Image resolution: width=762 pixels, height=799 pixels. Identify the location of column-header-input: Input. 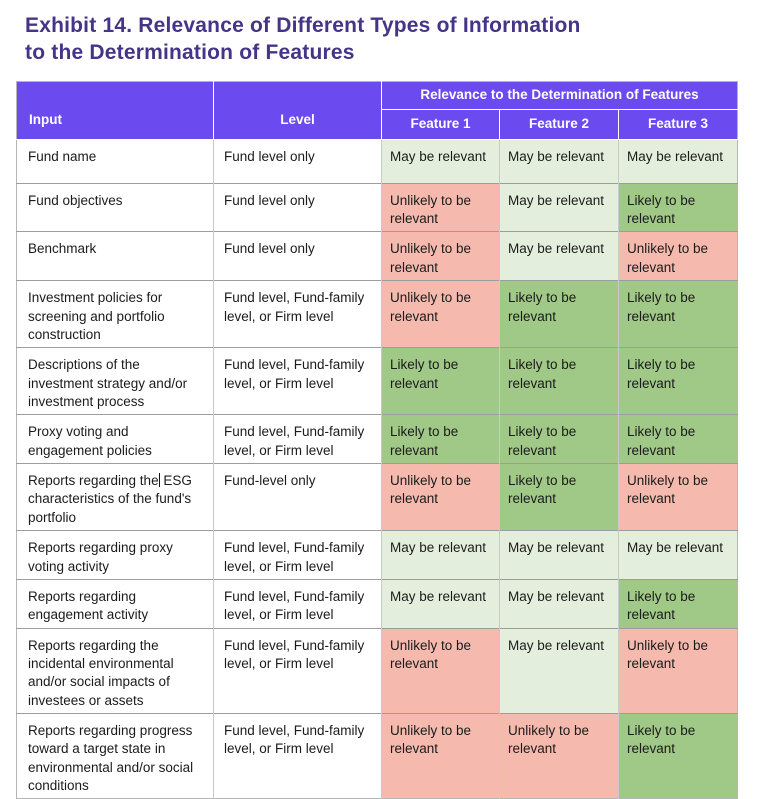
(115, 110).